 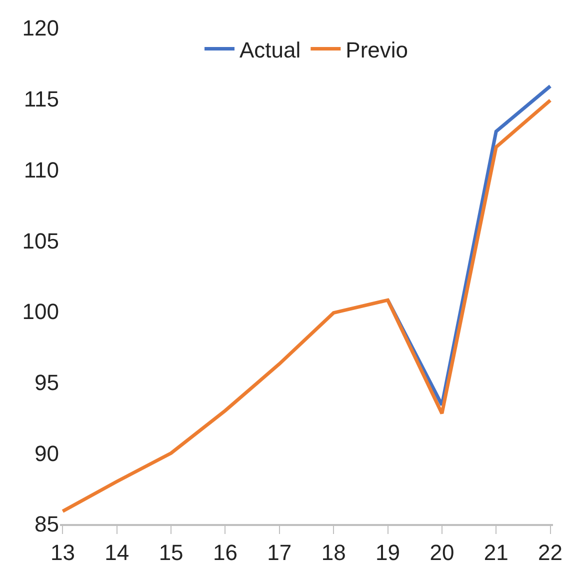 What do you see at coordinates (40, 241) in the screenshot?
I see `y-tick-label: 105` at bounding box center [40, 241].